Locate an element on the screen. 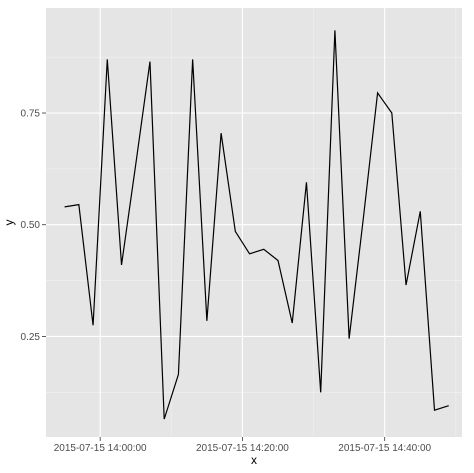  x-axis-title: x is located at coordinates (254, 460).